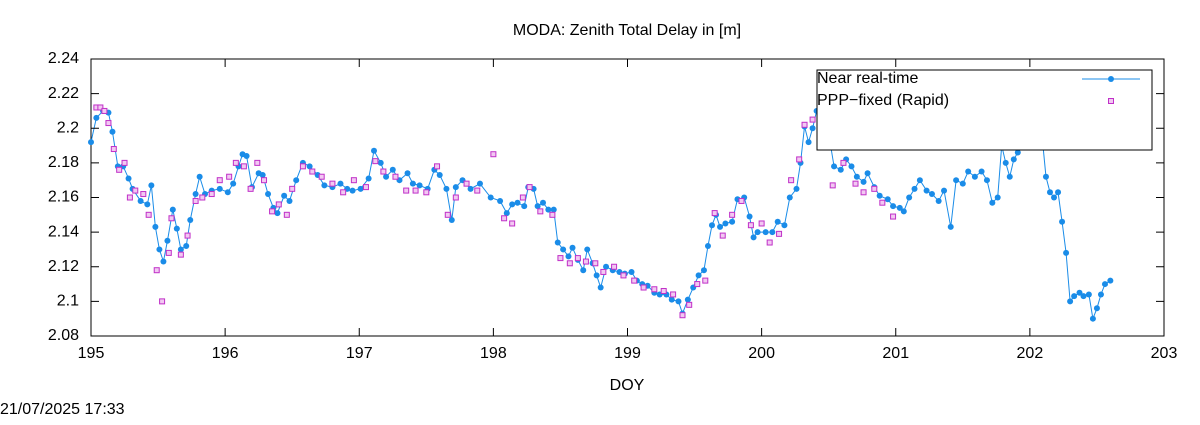 The height and width of the screenshot is (425, 1200). Describe the element at coordinates (63, 266) in the screenshot. I see `y-tick-label: 2.12` at that location.